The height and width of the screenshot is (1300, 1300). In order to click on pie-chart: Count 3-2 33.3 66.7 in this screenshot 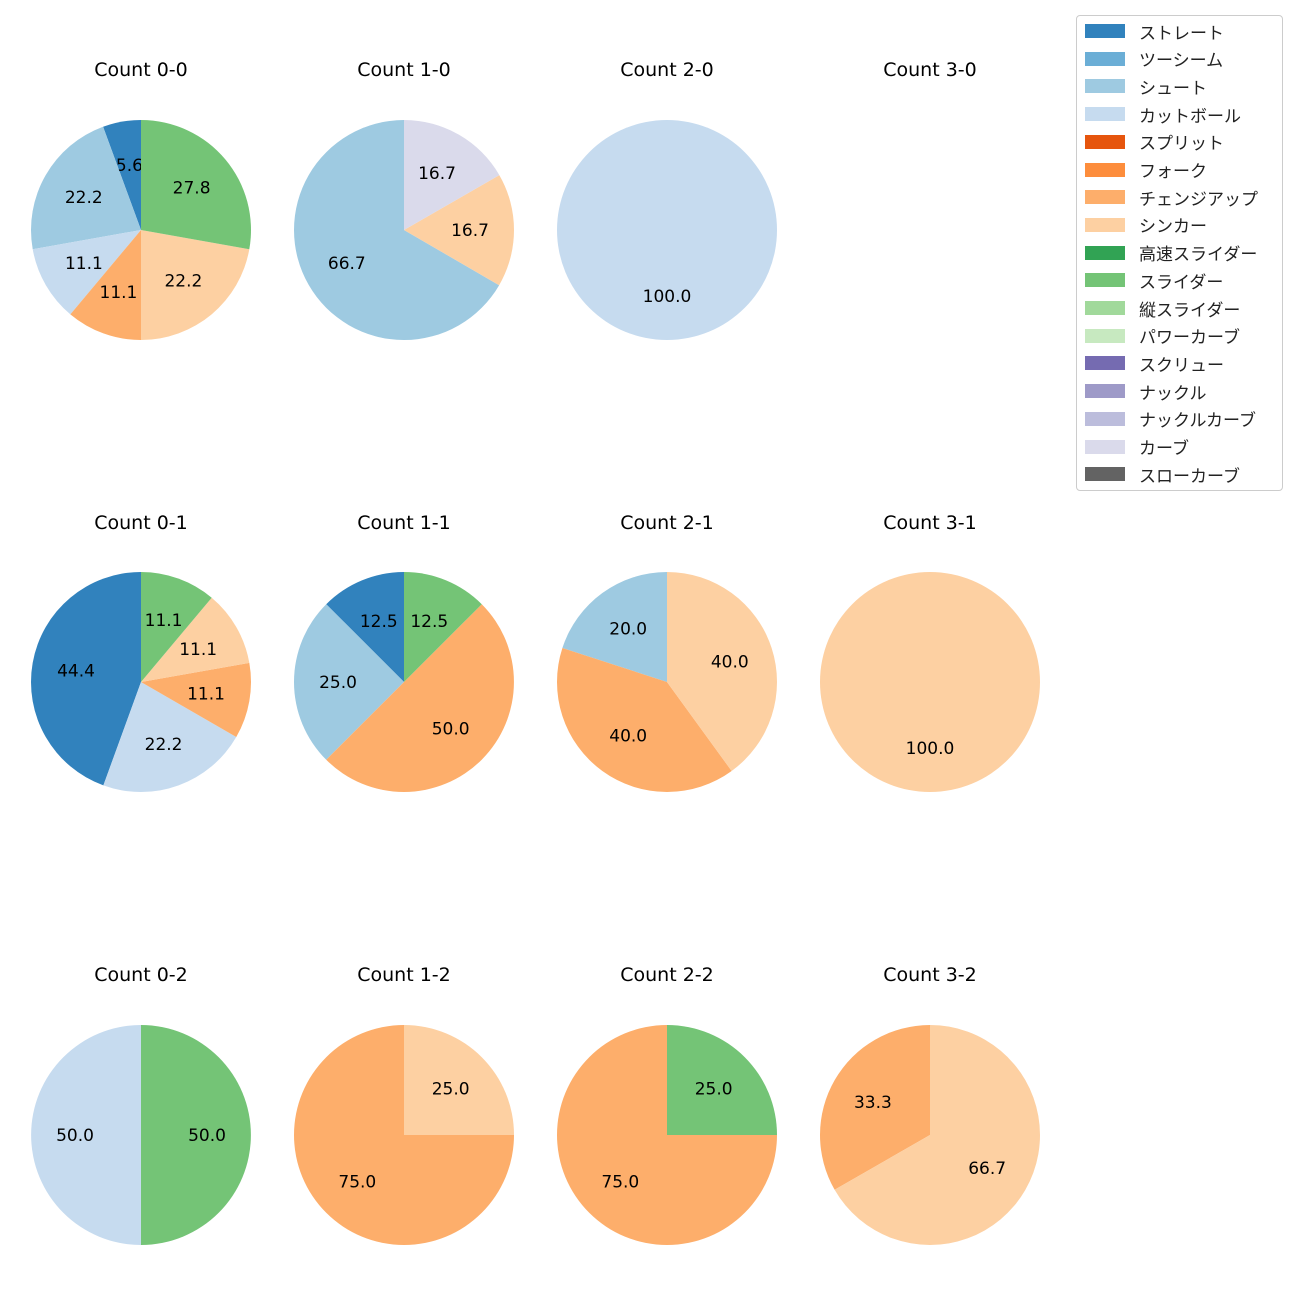, I will do `click(929, 1104)`.